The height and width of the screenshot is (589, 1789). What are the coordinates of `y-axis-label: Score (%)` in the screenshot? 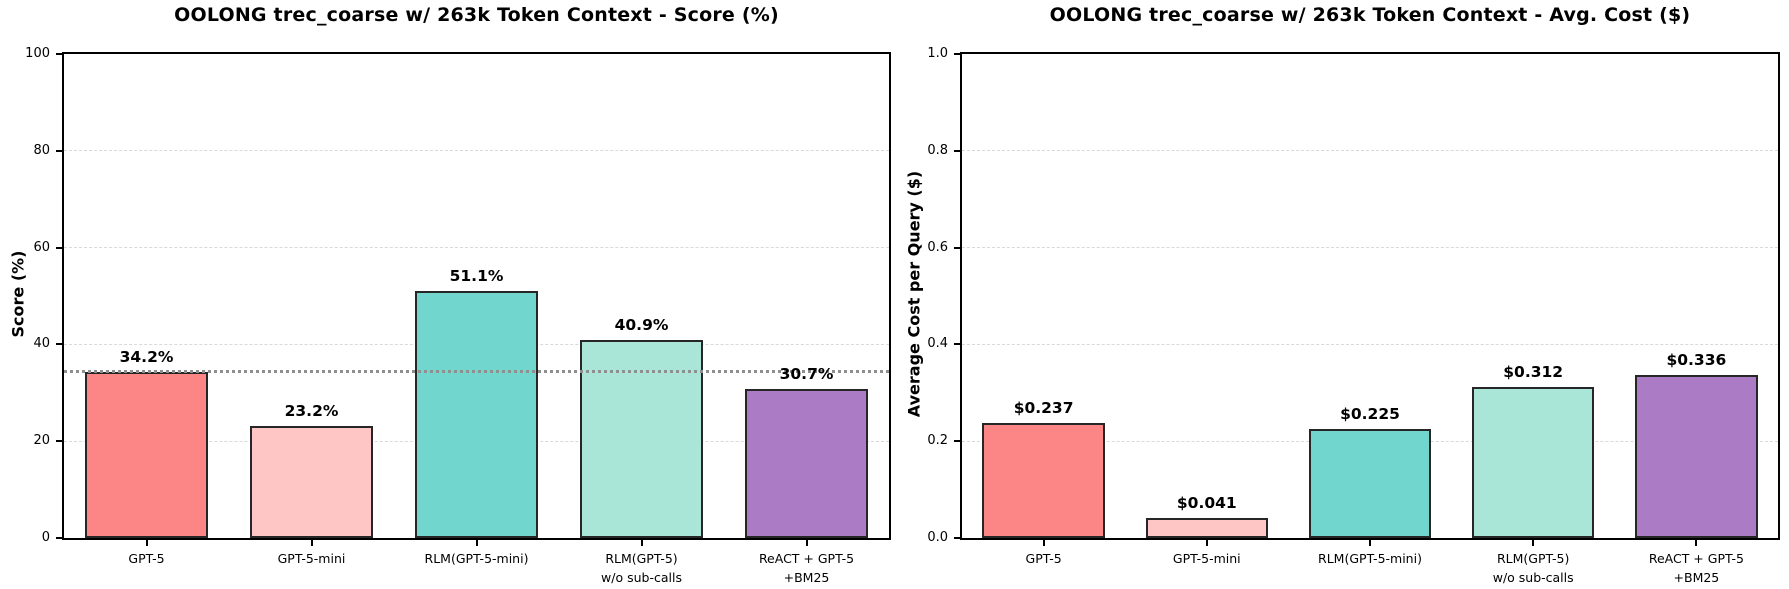 It's located at (18, 294).